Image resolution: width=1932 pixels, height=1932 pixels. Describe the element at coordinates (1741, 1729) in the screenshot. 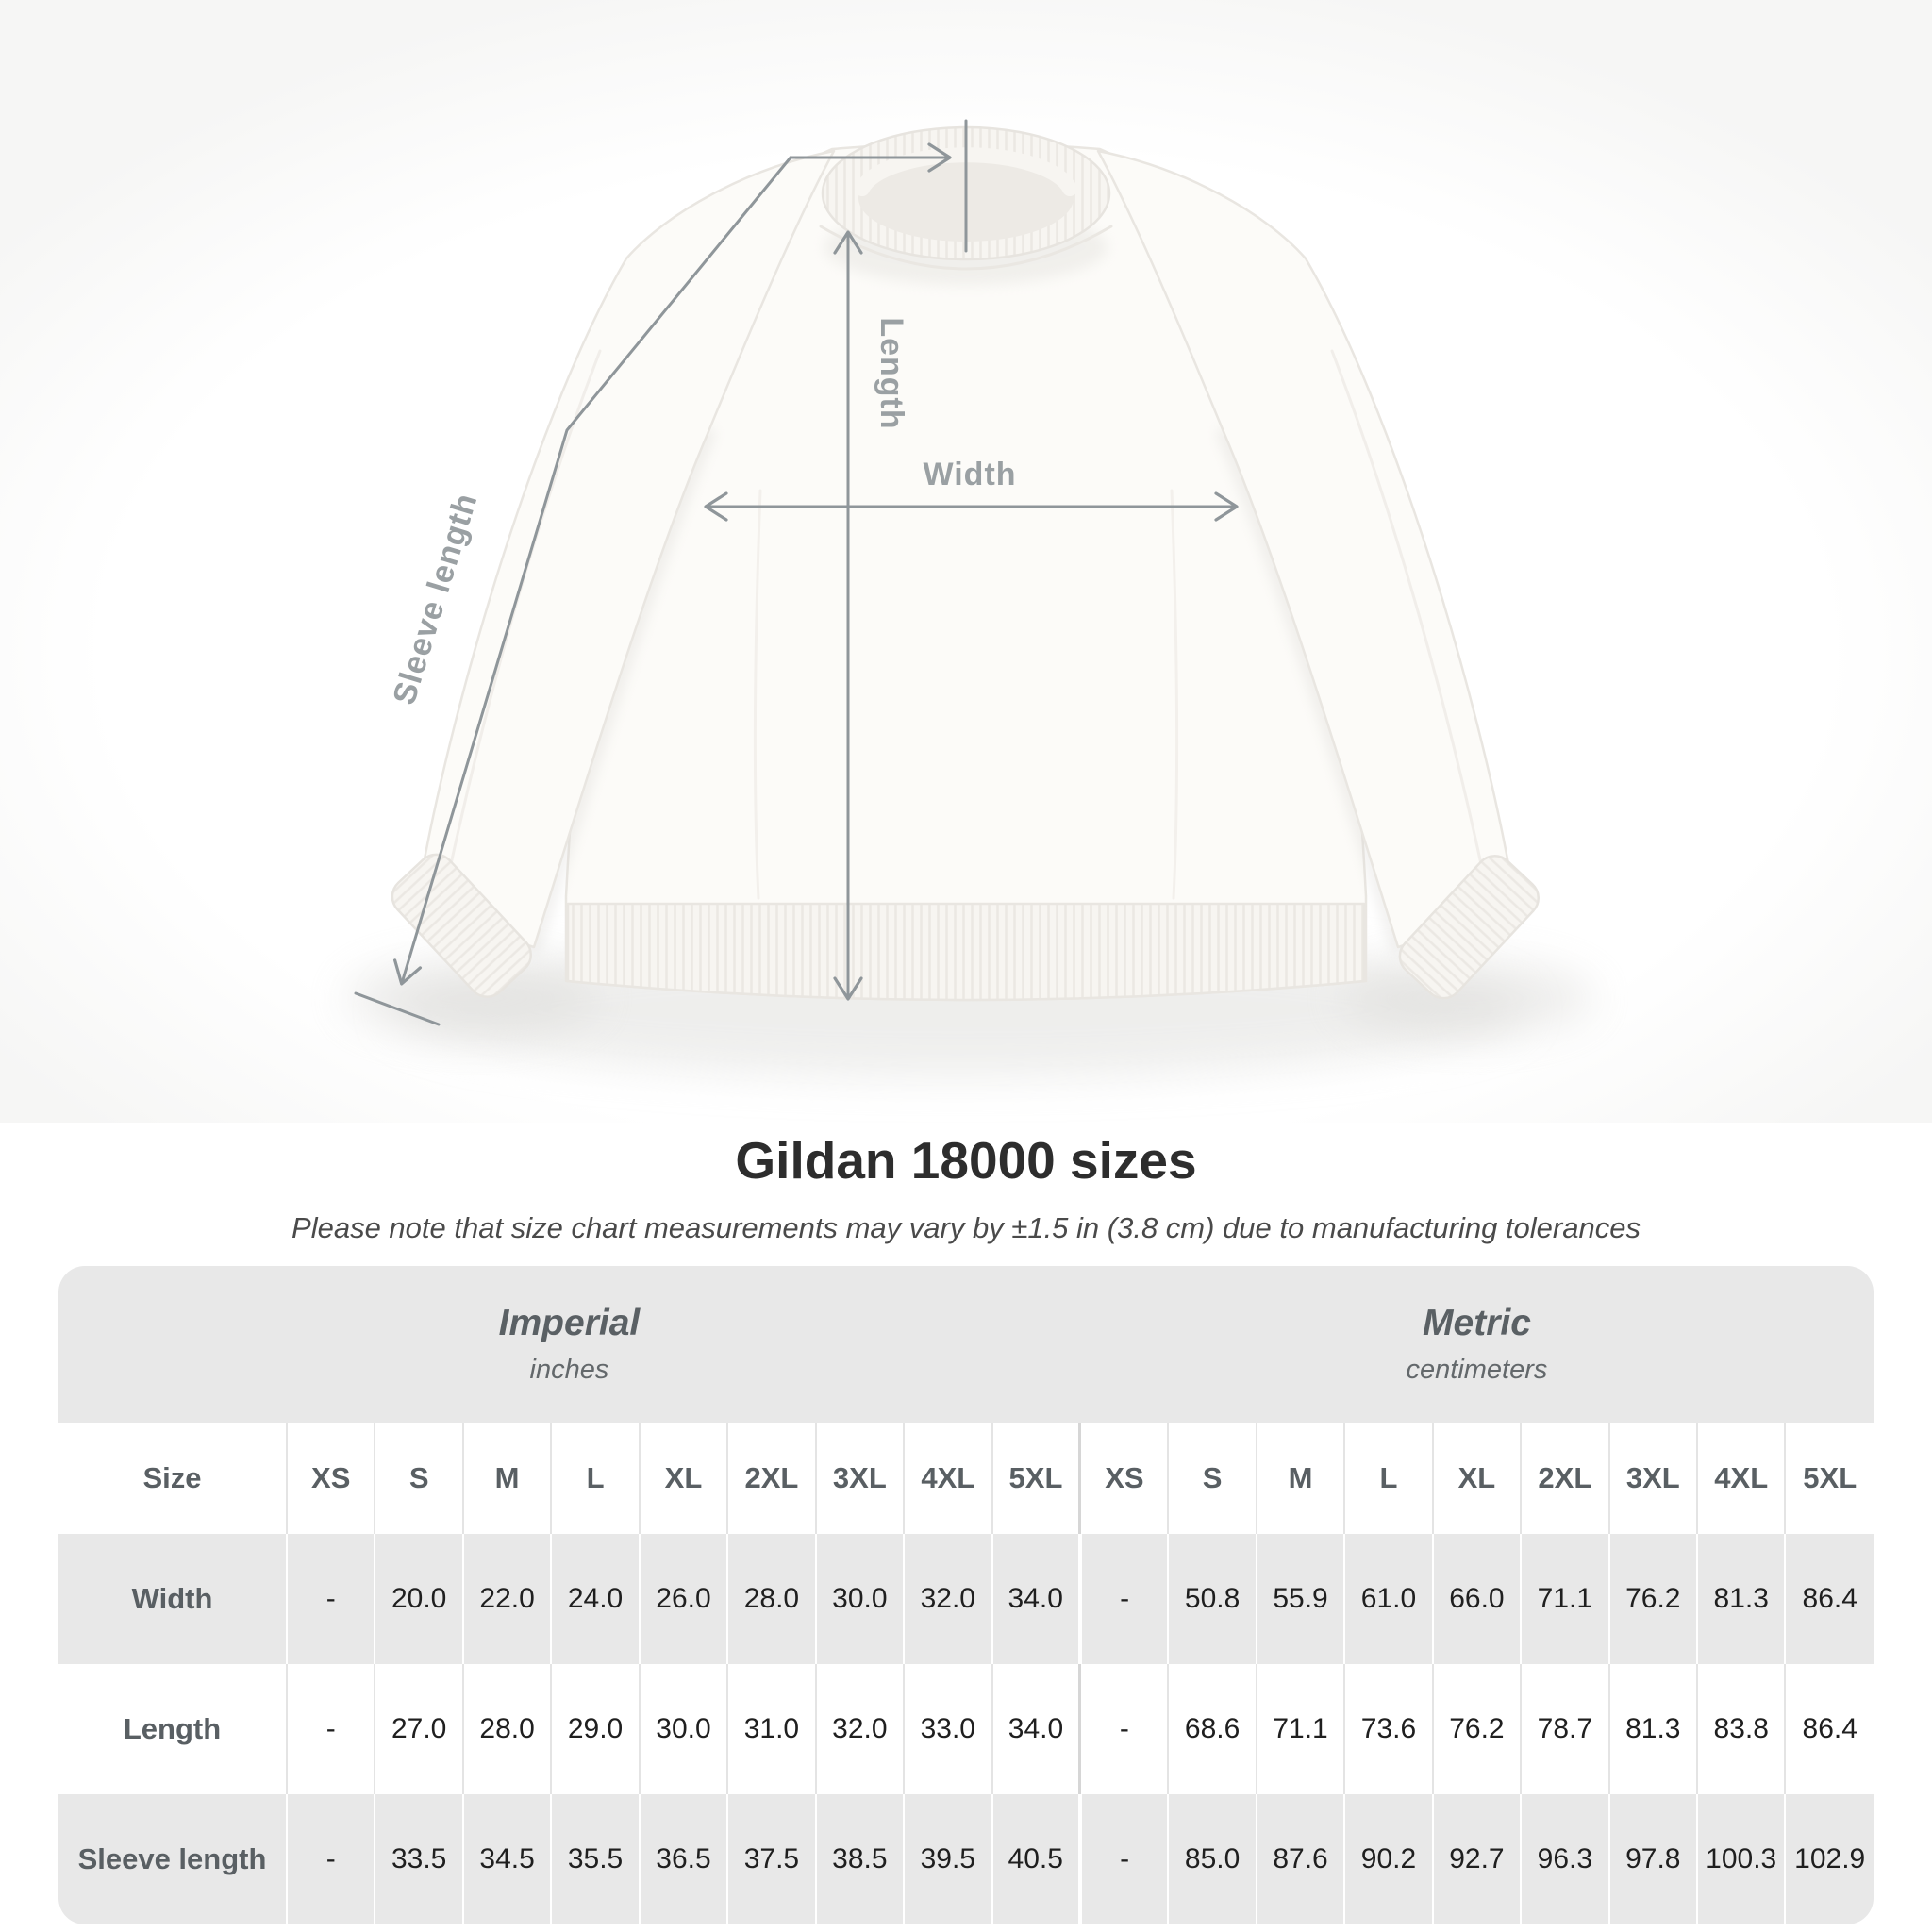

I see `cell-metric: 83.8` at that location.